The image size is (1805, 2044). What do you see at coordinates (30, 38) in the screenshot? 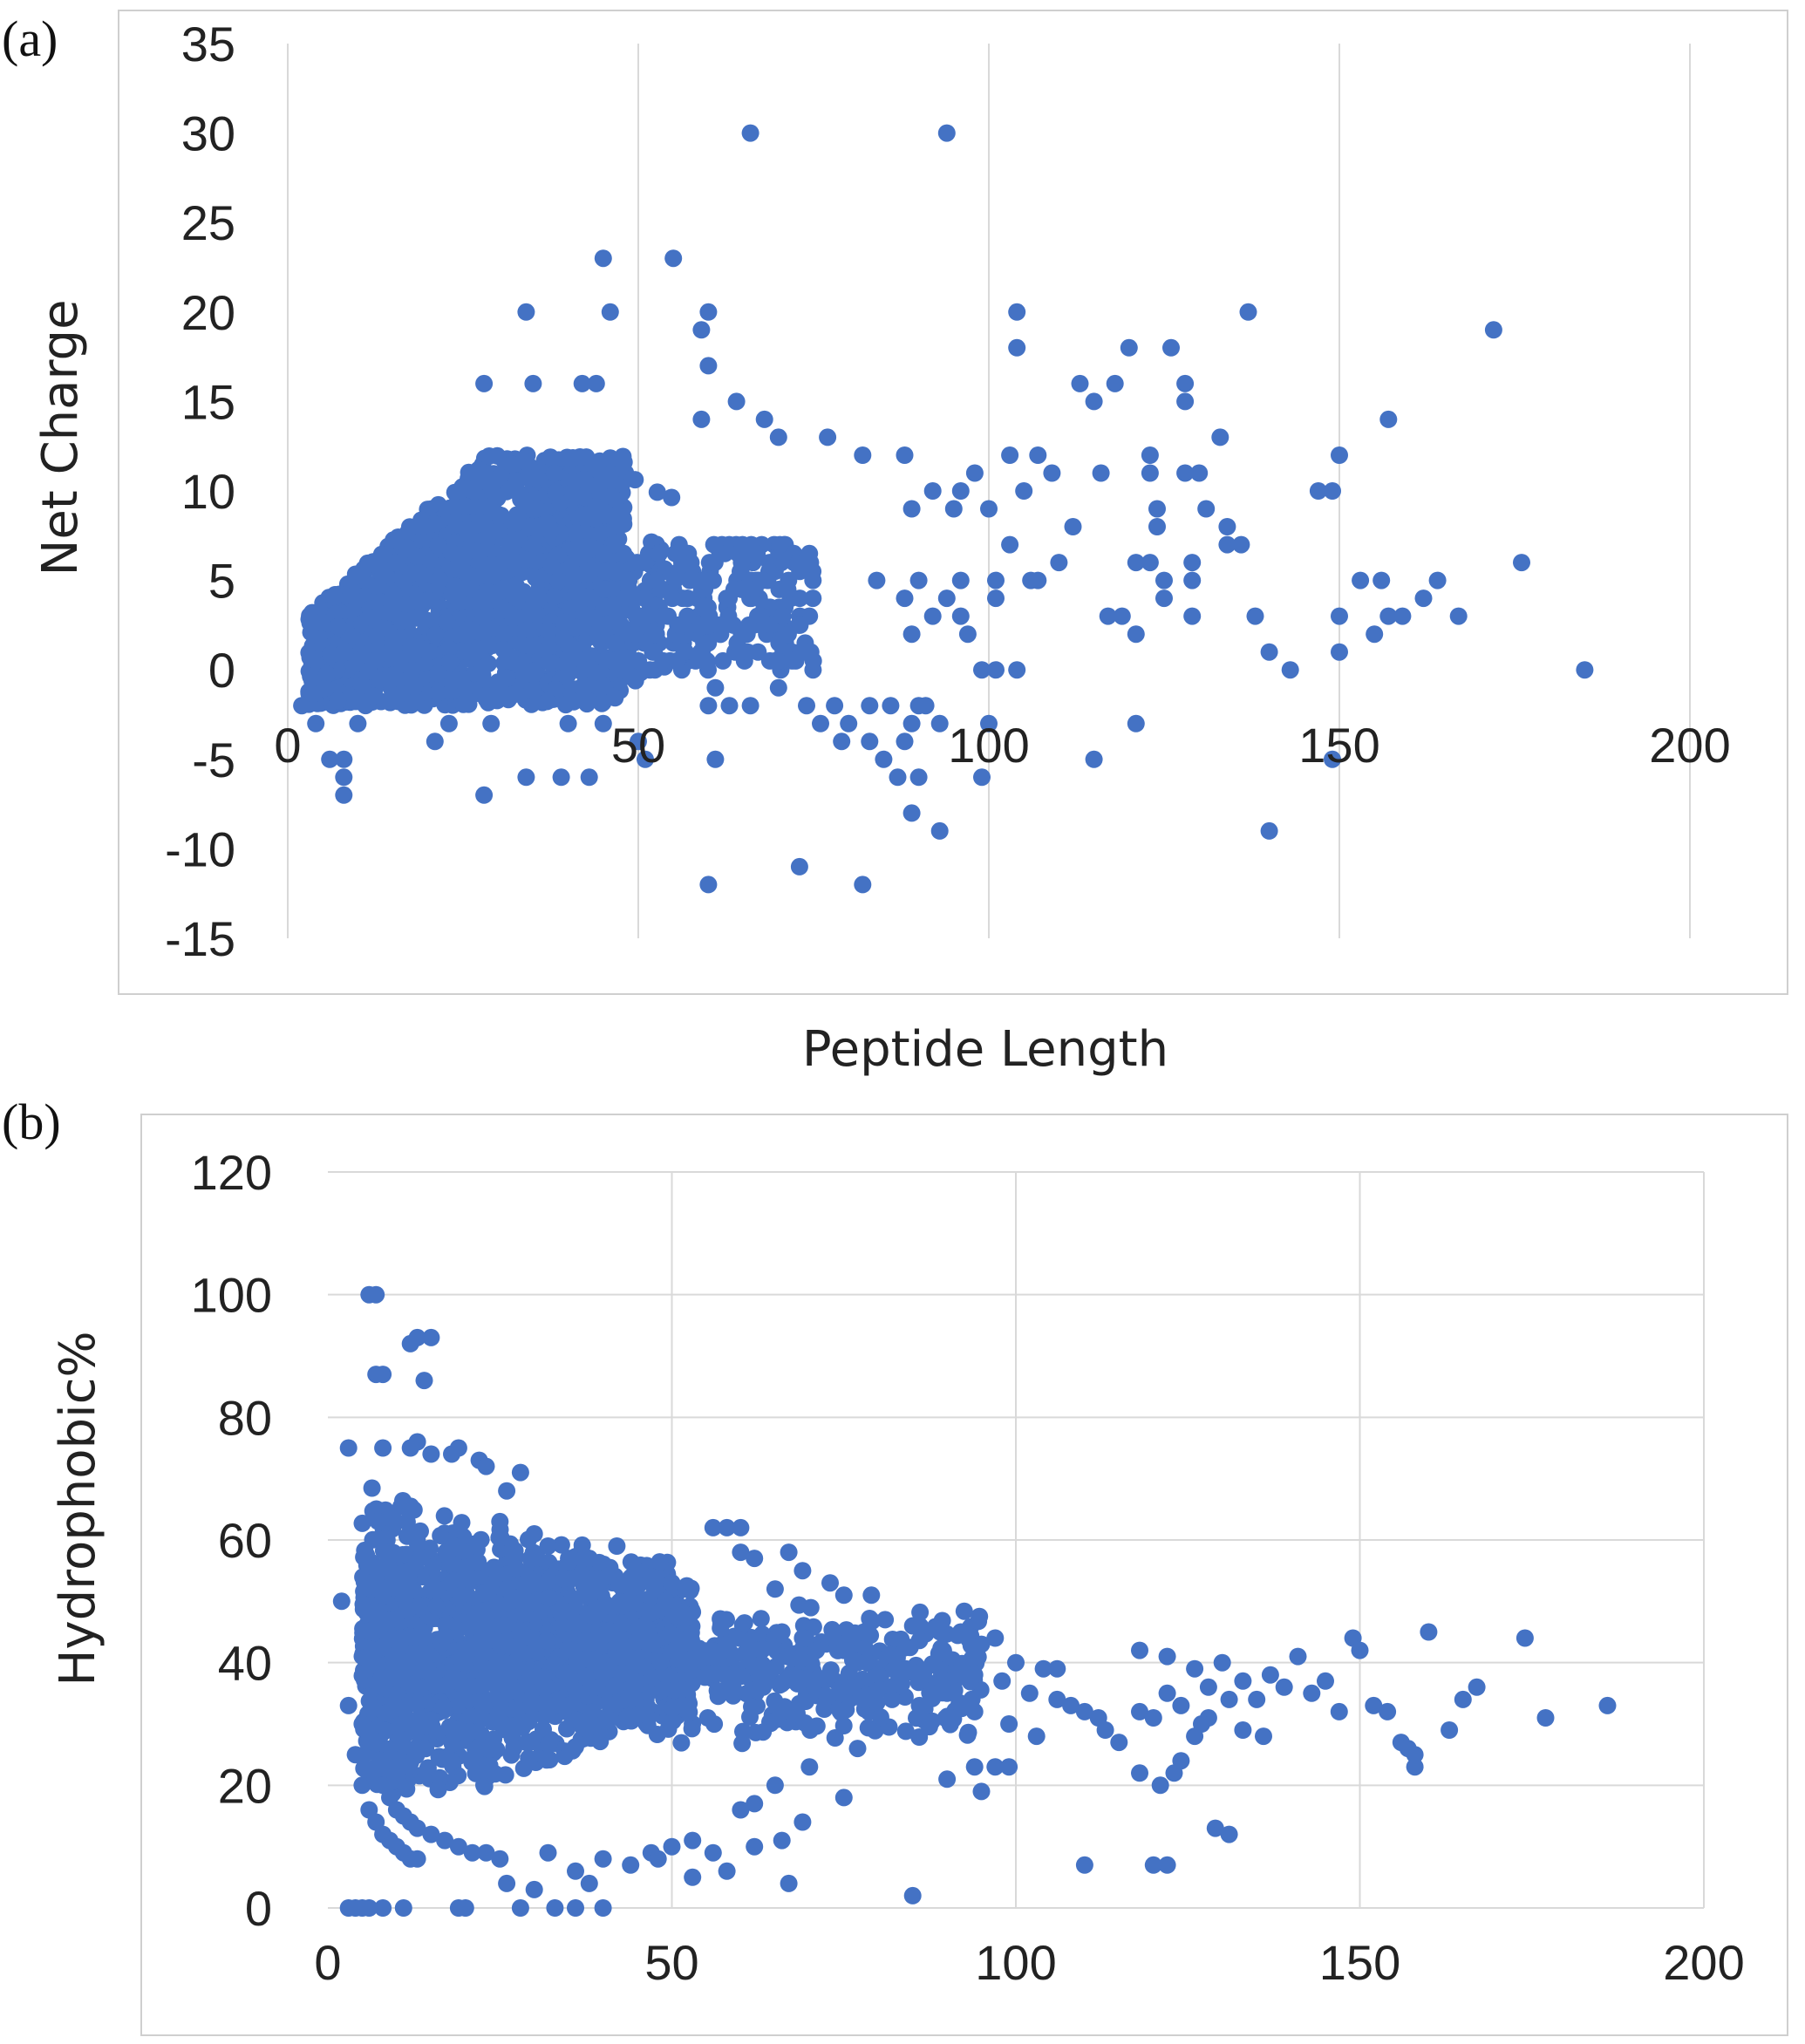
I see `panel-a-label: (a)` at bounding box center [30, 38].